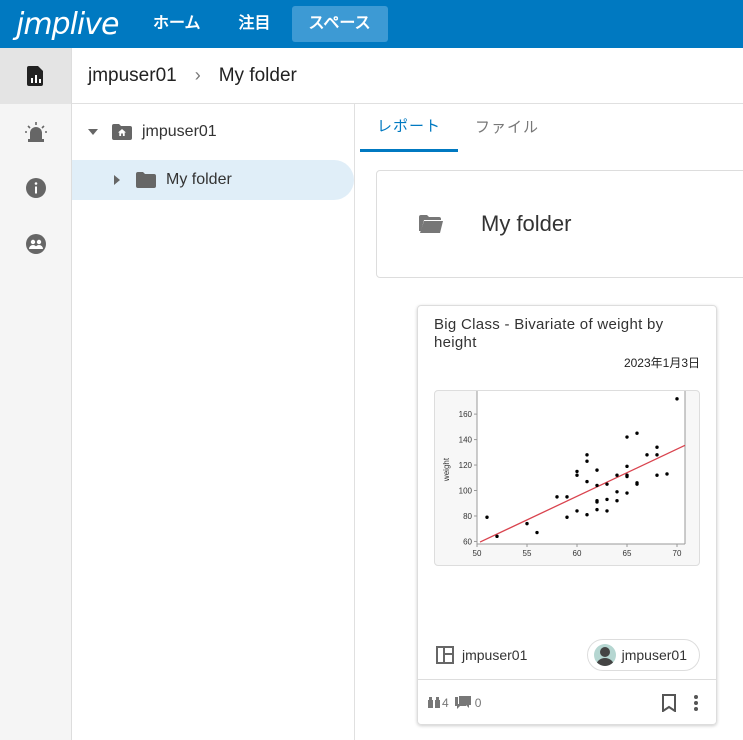 The height and width of the screenshot is (740, 743). What do you see at coordinates (654, 655) in the screenshot?
I see `publisher-name: jmpuser01` at bounding box center [654, 655].